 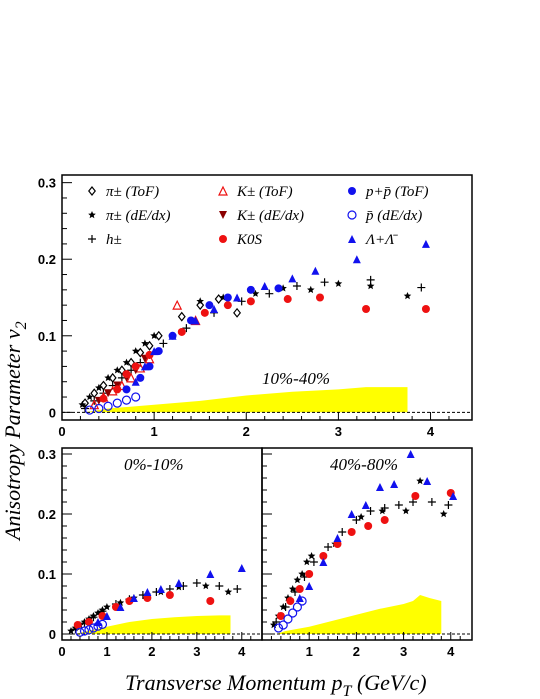 What do you see at coordinates (47, 574) in the screenshot?
I see `y-tick-label-bottom-left: 0.1` at bounding box center [47, 574].